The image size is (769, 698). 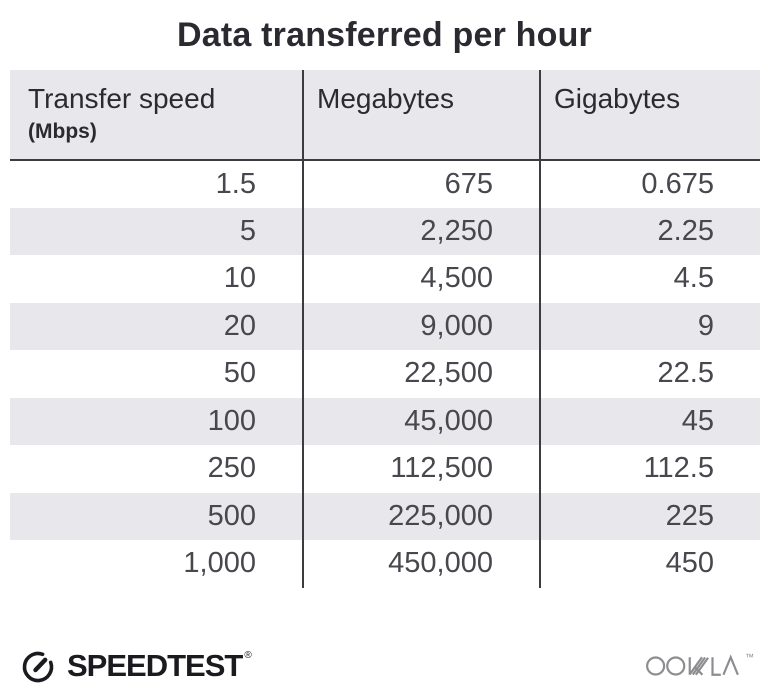 I want to click on footer: SPEEDTEST ® ™, so click(x=386, y=666).